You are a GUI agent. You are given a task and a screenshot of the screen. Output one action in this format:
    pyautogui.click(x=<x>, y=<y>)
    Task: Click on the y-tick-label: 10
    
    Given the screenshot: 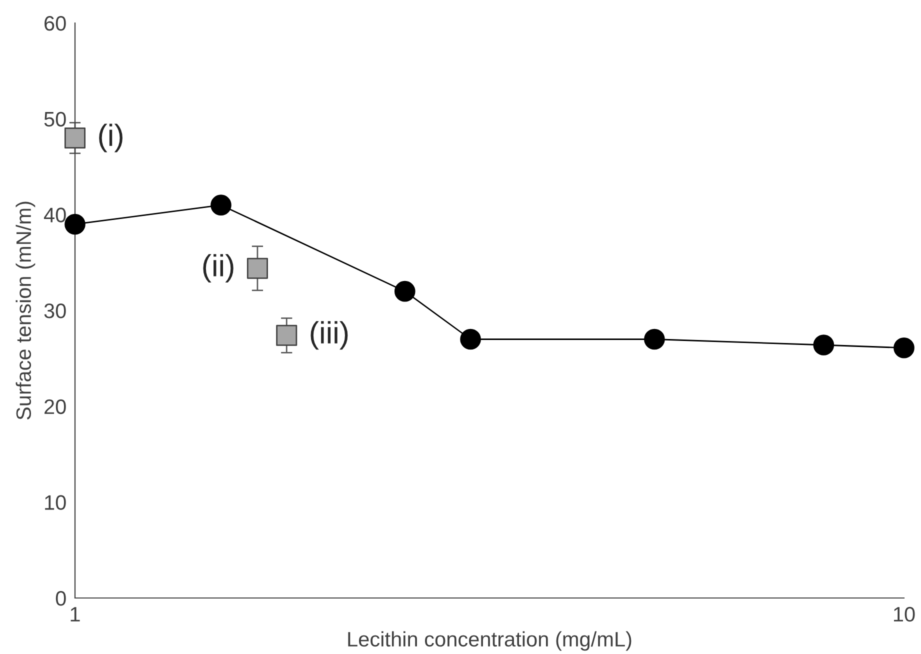 What is the action you would take?
    pyautogui.click(x=55, y=502)
    